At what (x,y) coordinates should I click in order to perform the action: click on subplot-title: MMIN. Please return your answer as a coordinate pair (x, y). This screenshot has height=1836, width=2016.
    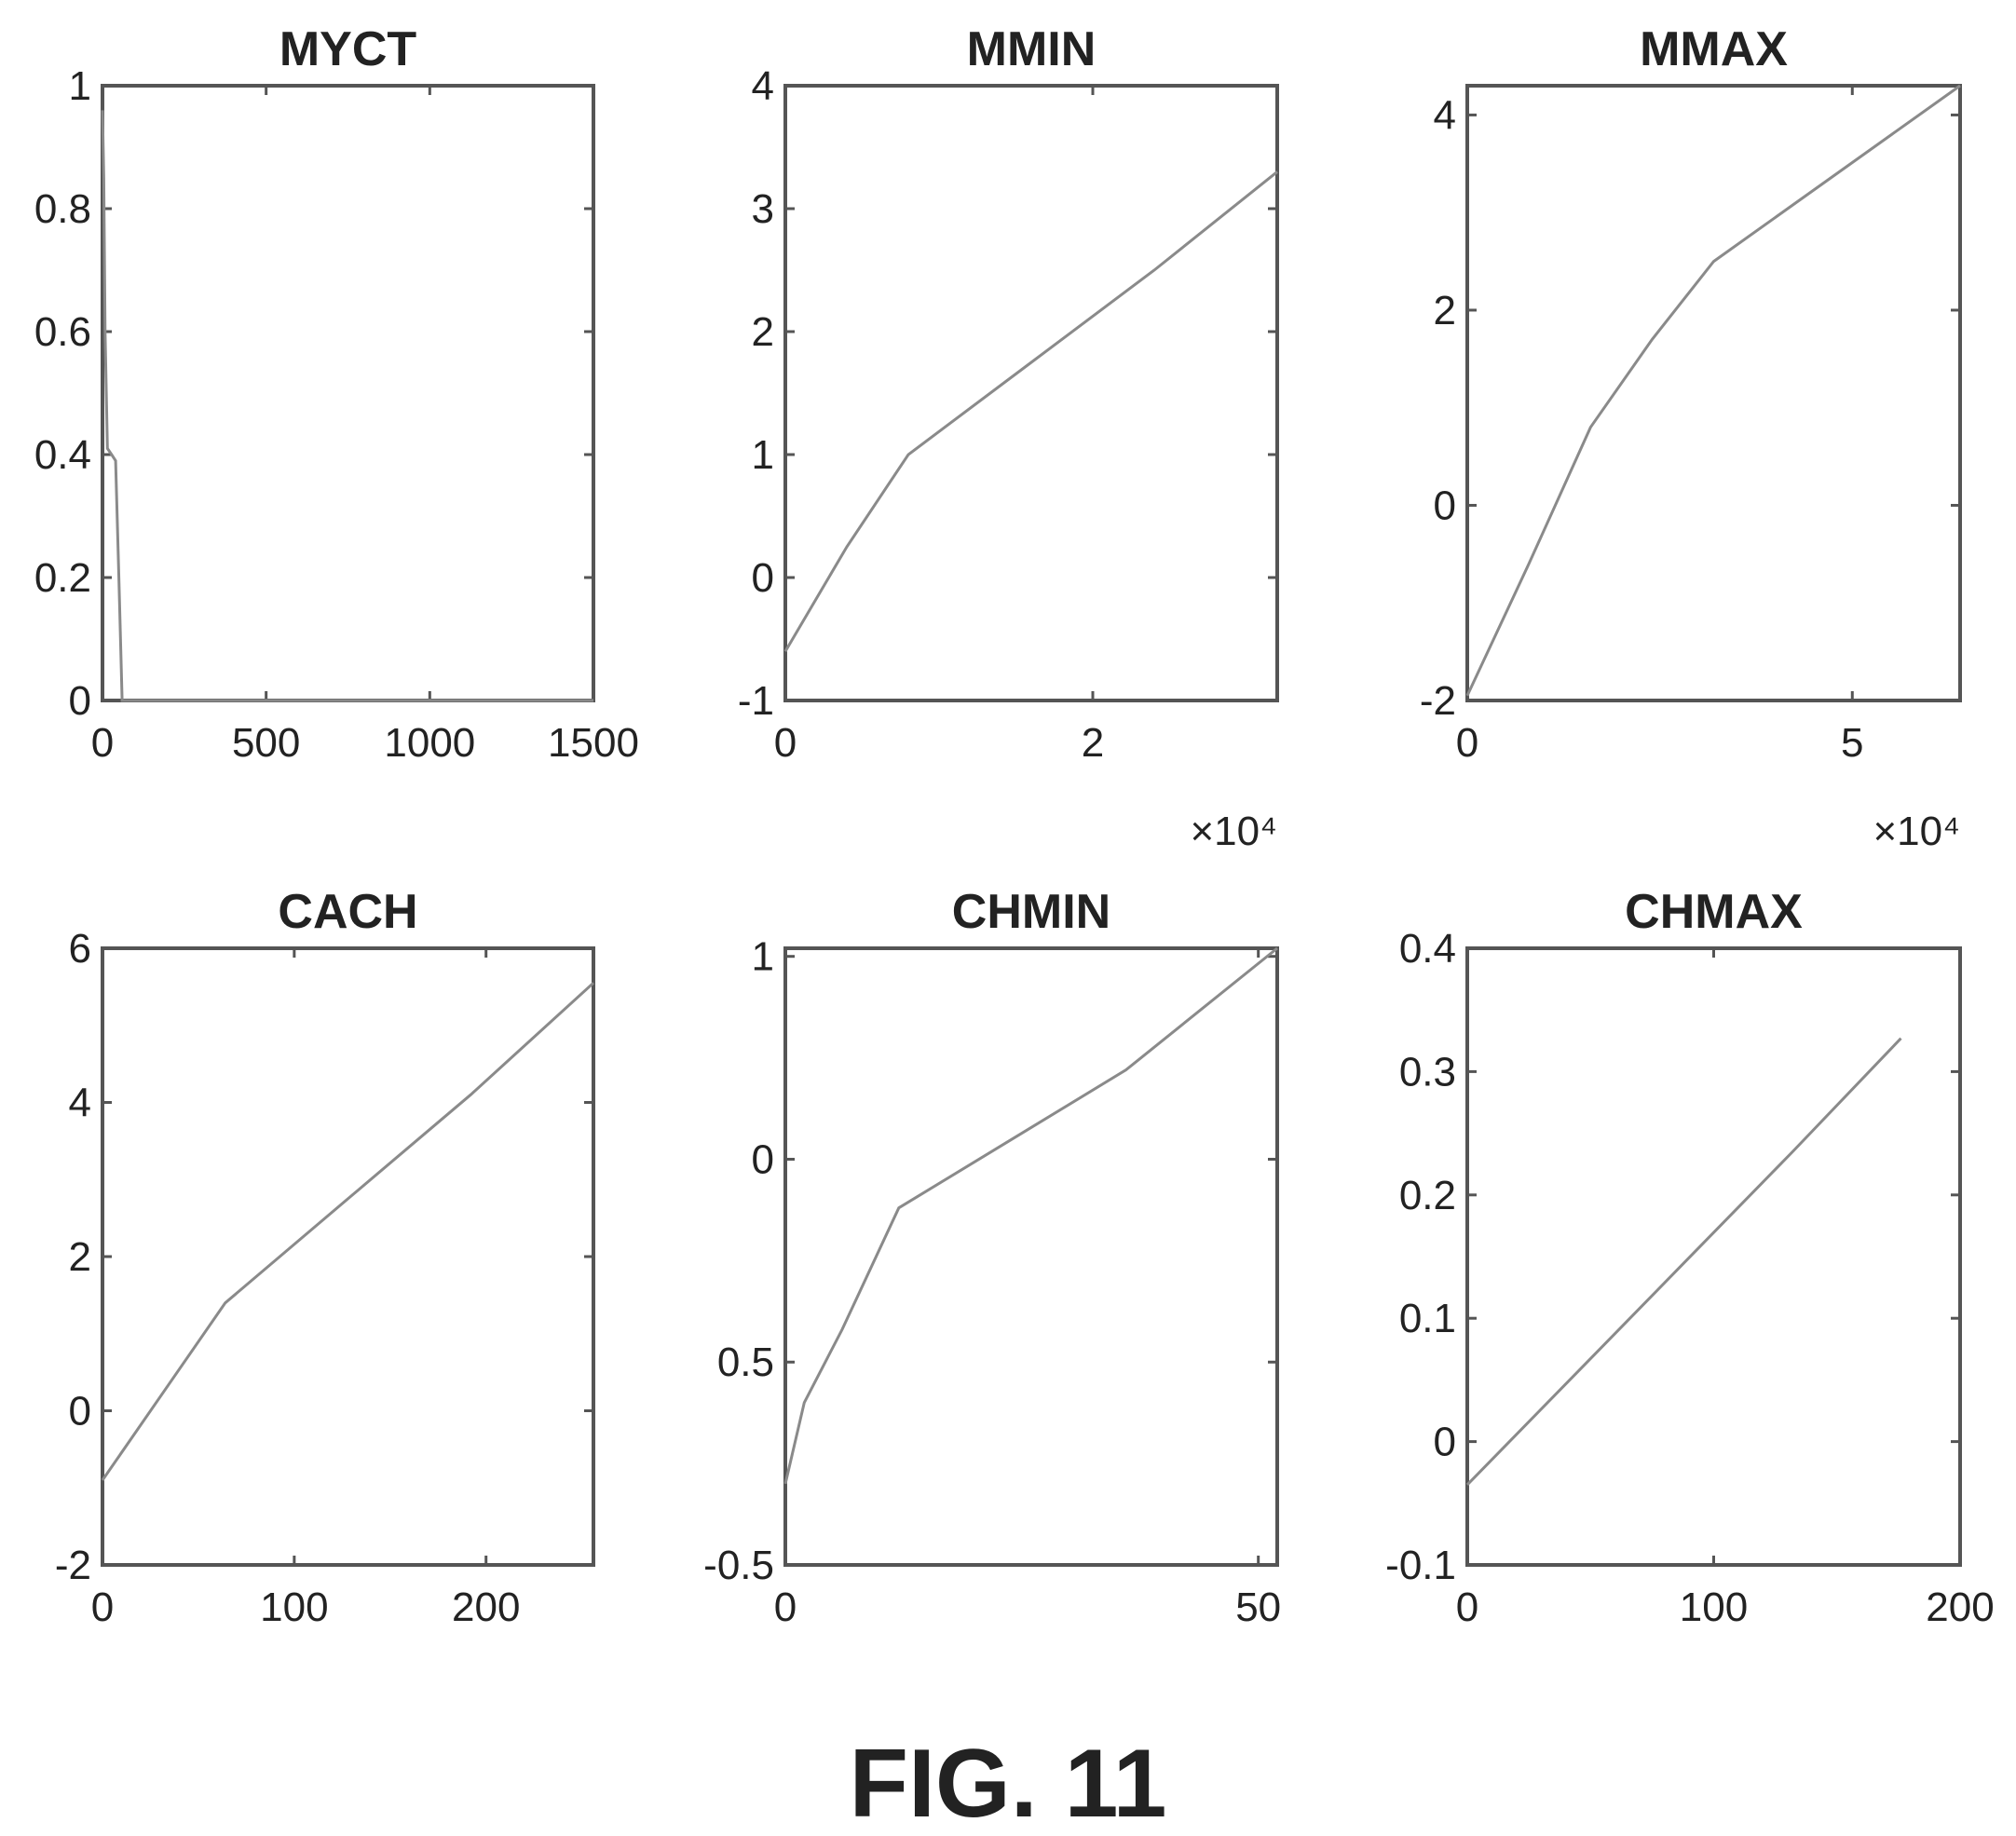
    Looking at the image, I should click on (1032, 49).